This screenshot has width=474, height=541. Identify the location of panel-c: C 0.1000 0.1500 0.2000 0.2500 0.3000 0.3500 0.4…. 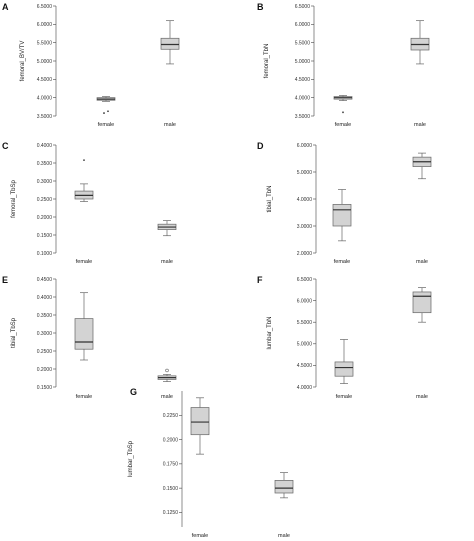
(89, 203).